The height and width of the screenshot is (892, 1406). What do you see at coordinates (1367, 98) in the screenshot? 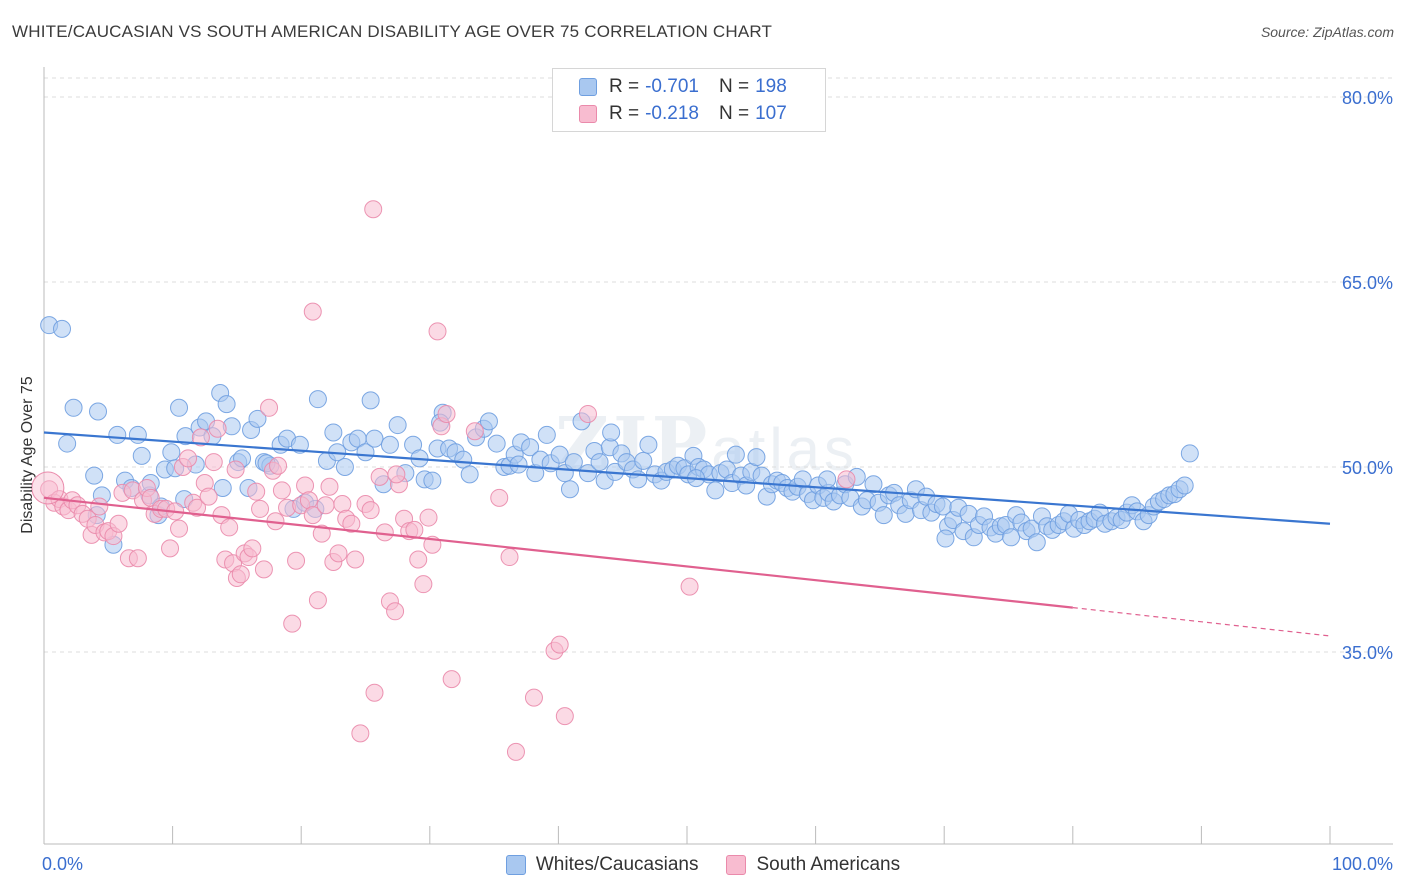
I see `y-tick-label-80: 80.0%` at bounding box center [1367, 98].